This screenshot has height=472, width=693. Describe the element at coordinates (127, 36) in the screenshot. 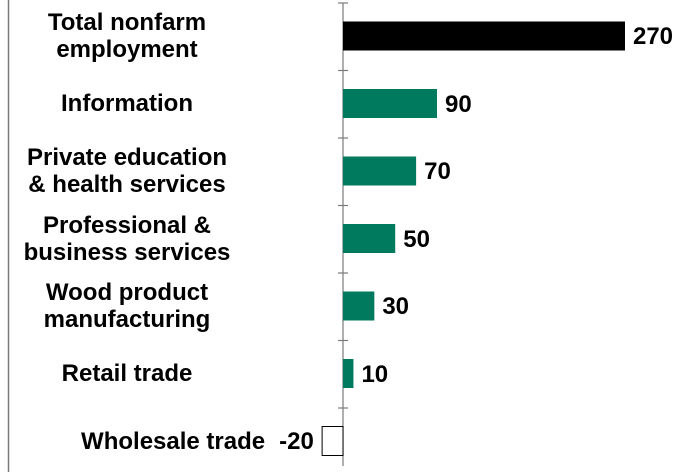

I see `category-label: Total nonfarm employment` at that location.